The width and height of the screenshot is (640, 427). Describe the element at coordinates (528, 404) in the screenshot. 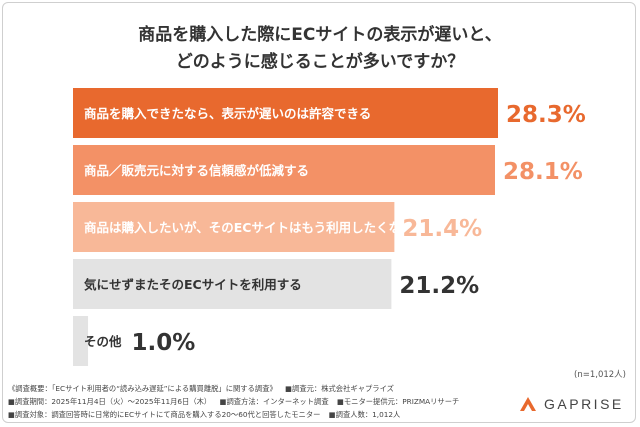

I see `gaprise-logo-mark-icon` at that location.